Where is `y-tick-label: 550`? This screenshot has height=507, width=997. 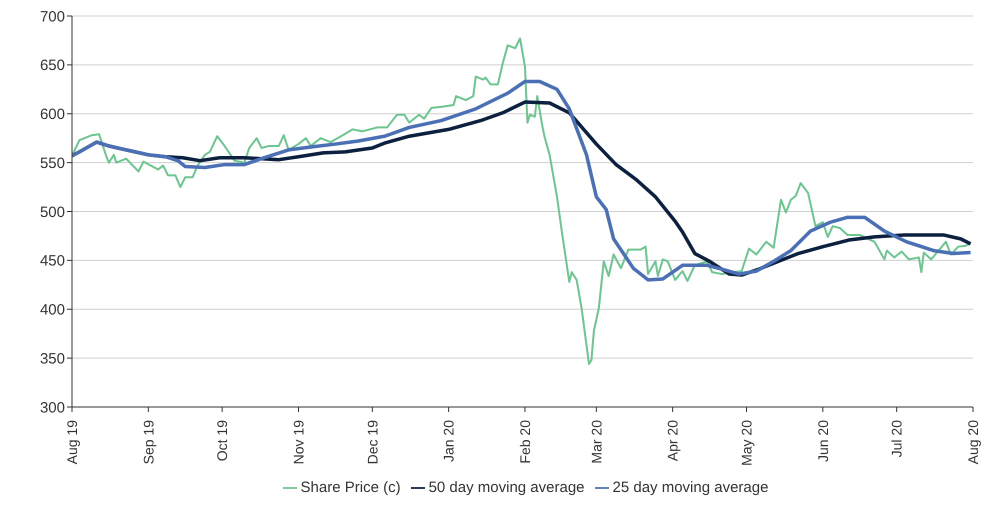 y-tick-label: 550 is located at coordinates (52, 163).